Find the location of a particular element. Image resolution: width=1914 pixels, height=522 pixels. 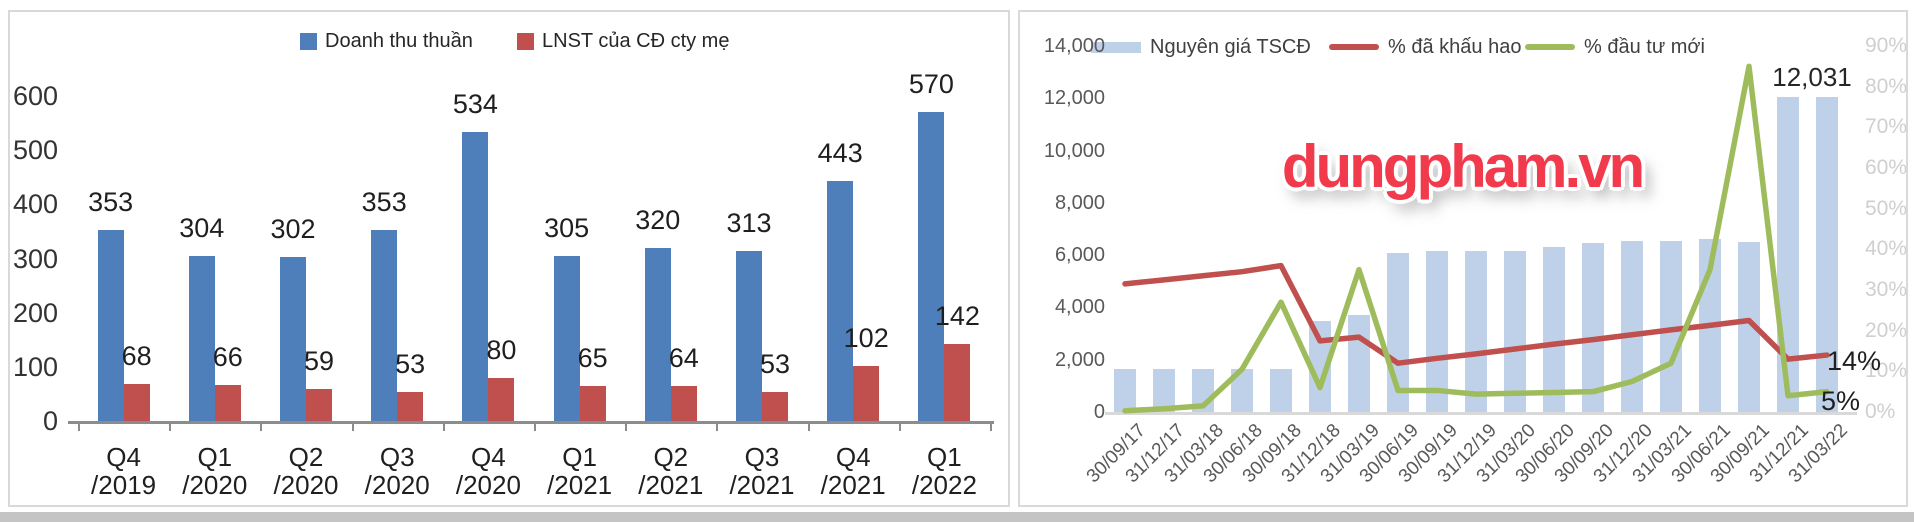

left-axis-tick-label: 12,000 is located at coordinates (1074, 98).